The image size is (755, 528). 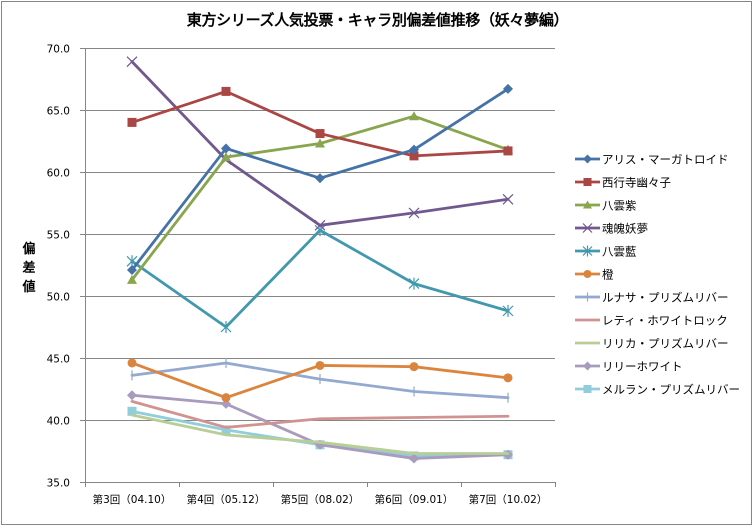 What do you see at coordinates (377, 20) in the screenshot?
I see `chart-title: 東方シリーズ人気投票・キャラ別偏差値推移（妖々夢編）` at bounding box center [377, 20].